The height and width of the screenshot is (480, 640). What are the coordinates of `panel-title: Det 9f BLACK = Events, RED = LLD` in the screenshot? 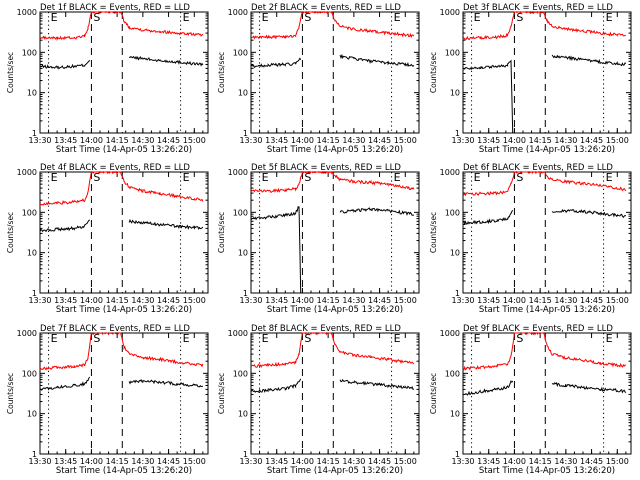 It's located at (538, 329).